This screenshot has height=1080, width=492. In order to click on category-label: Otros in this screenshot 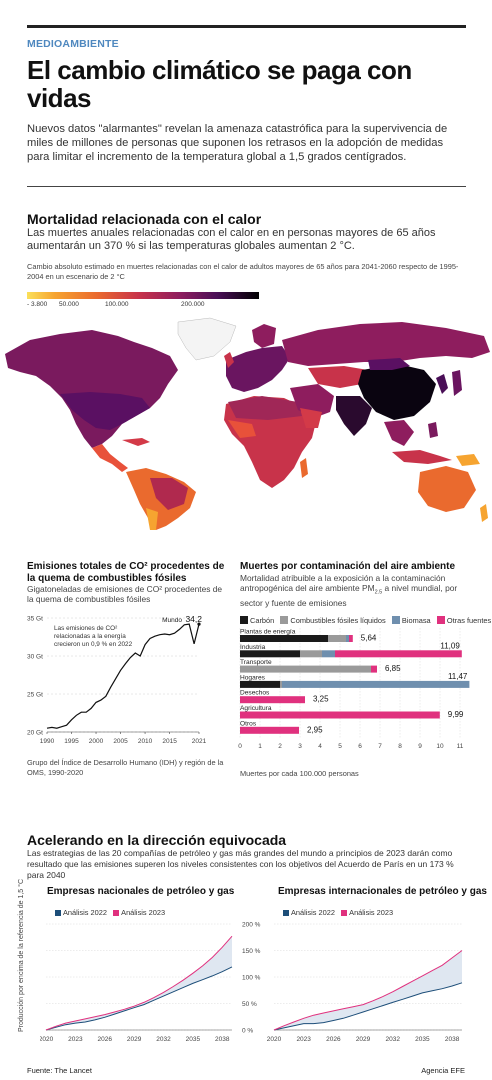, I will do `click(248, 723)`.